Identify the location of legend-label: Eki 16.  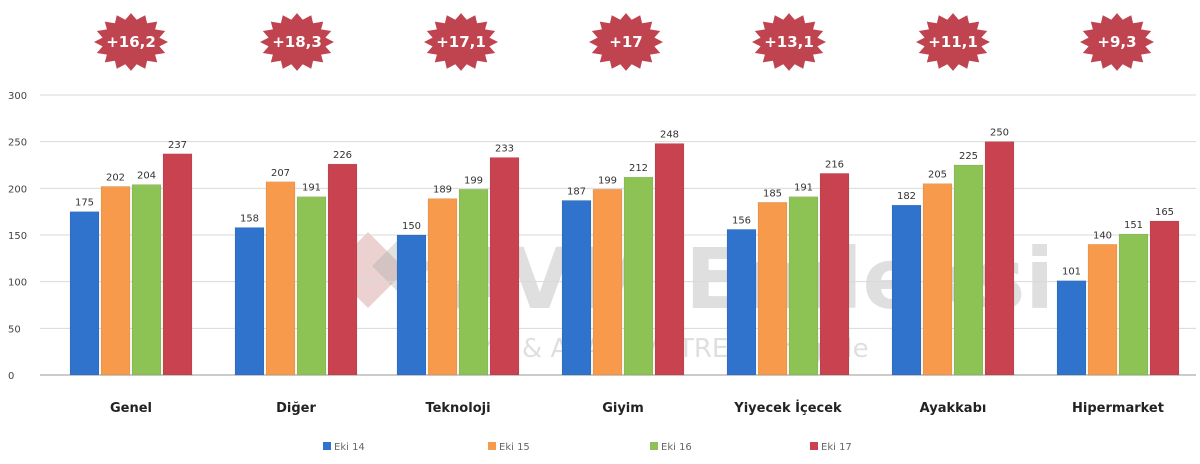
(676, 447).